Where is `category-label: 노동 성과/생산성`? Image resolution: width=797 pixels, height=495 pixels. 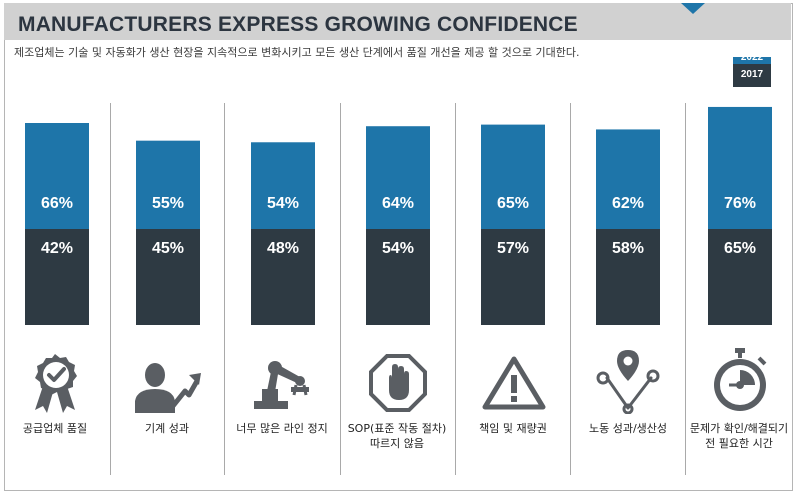
category-label: 노동 성과/생산성 is located at coordinates (628, 428).